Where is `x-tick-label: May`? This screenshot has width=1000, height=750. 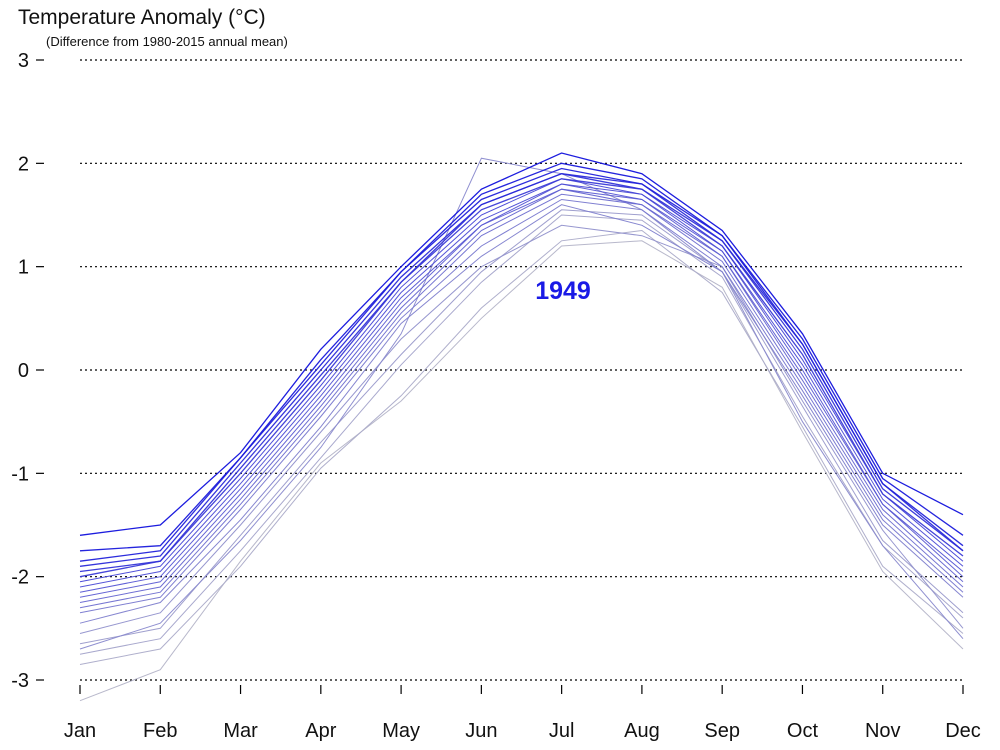
x-tick-label: May is located at coordinates (401, 731).